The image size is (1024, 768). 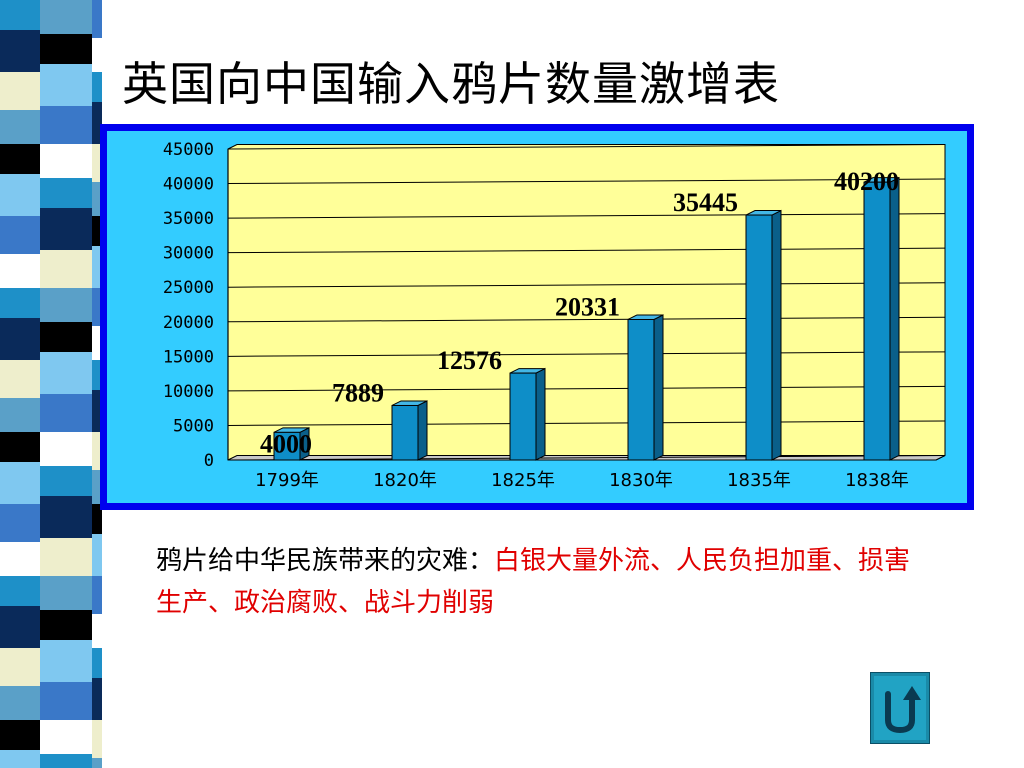 What do you see at coordinates (523, 480) in the screenshot?
I see `x-tick-label: 1825年` at bounding box center [523, 480].